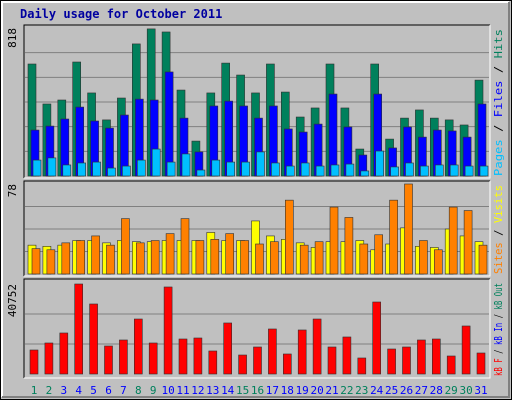 This screenshot has height=400, width=512. Describe the element at coordinates (316, 390) in the screenshot. I see `x-tick-label: 20` at that location.